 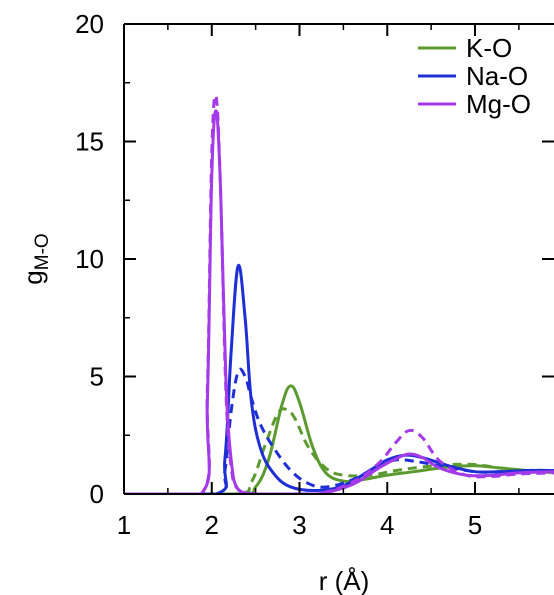 What do you see at coordinates (97, 377) in the screenshot?
I see `y-tick-label: 5` at bounding box center [97, 377].